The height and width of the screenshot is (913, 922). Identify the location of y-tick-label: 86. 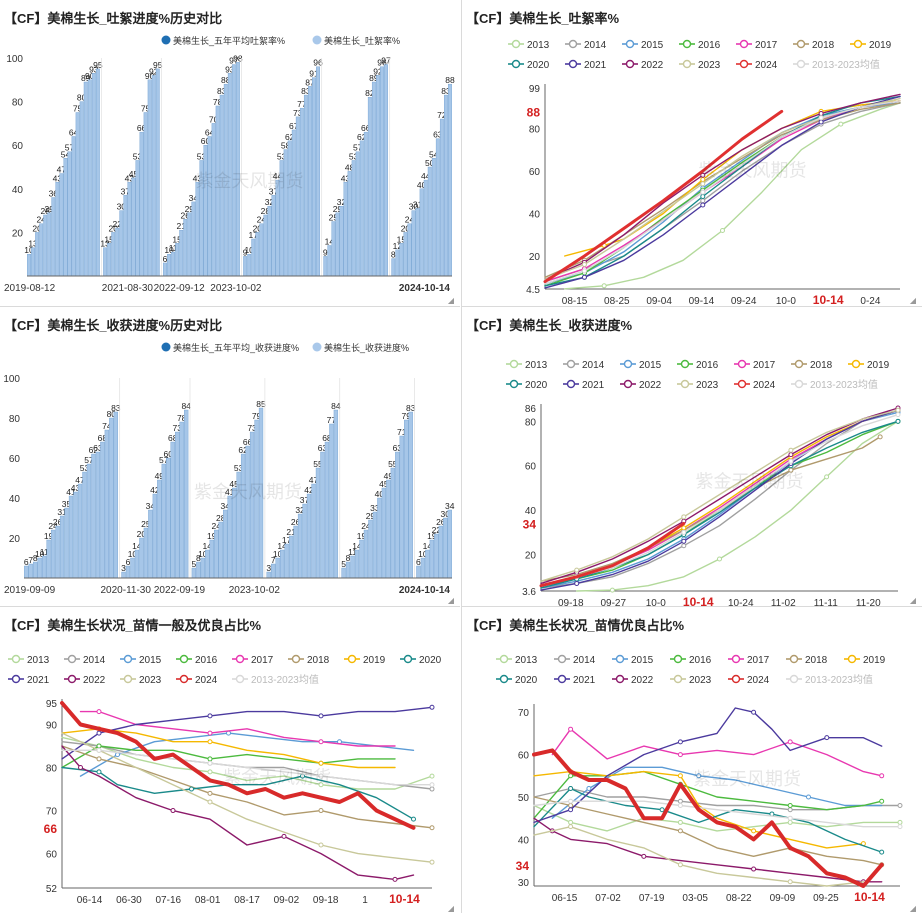
(531, 409).